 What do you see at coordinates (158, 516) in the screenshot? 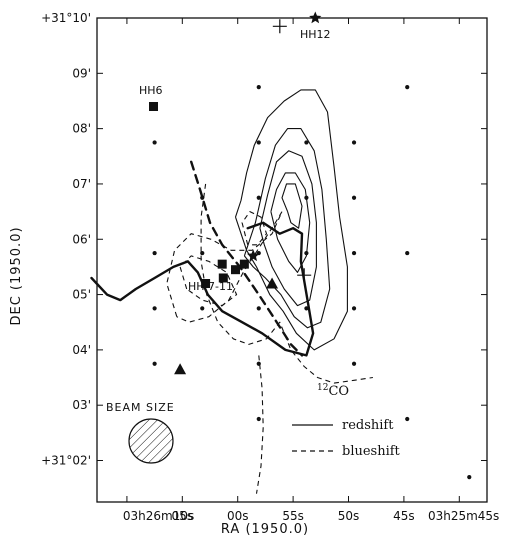
I see `x-tick-label: 03h26m10s` at bounding box center [158, 516].